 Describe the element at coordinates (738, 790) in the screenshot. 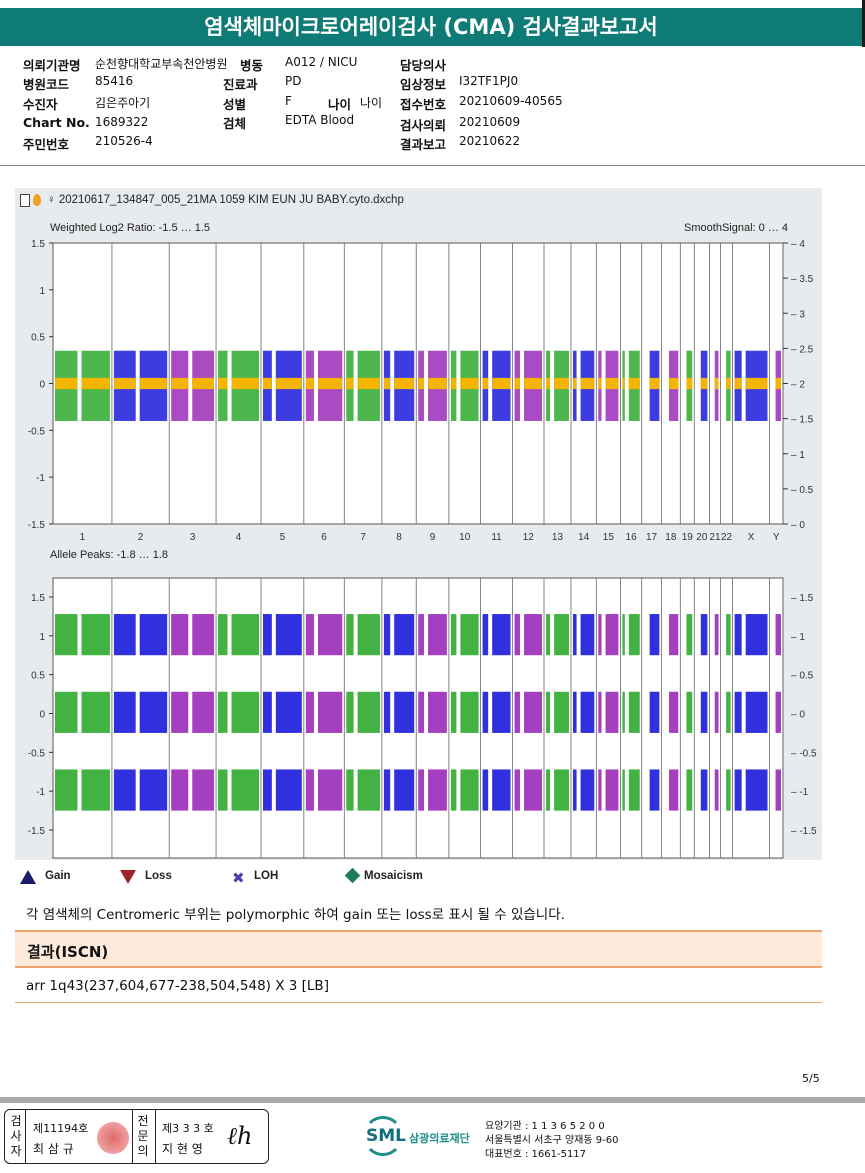

I see `allele-peak--1-chrX` at that location.